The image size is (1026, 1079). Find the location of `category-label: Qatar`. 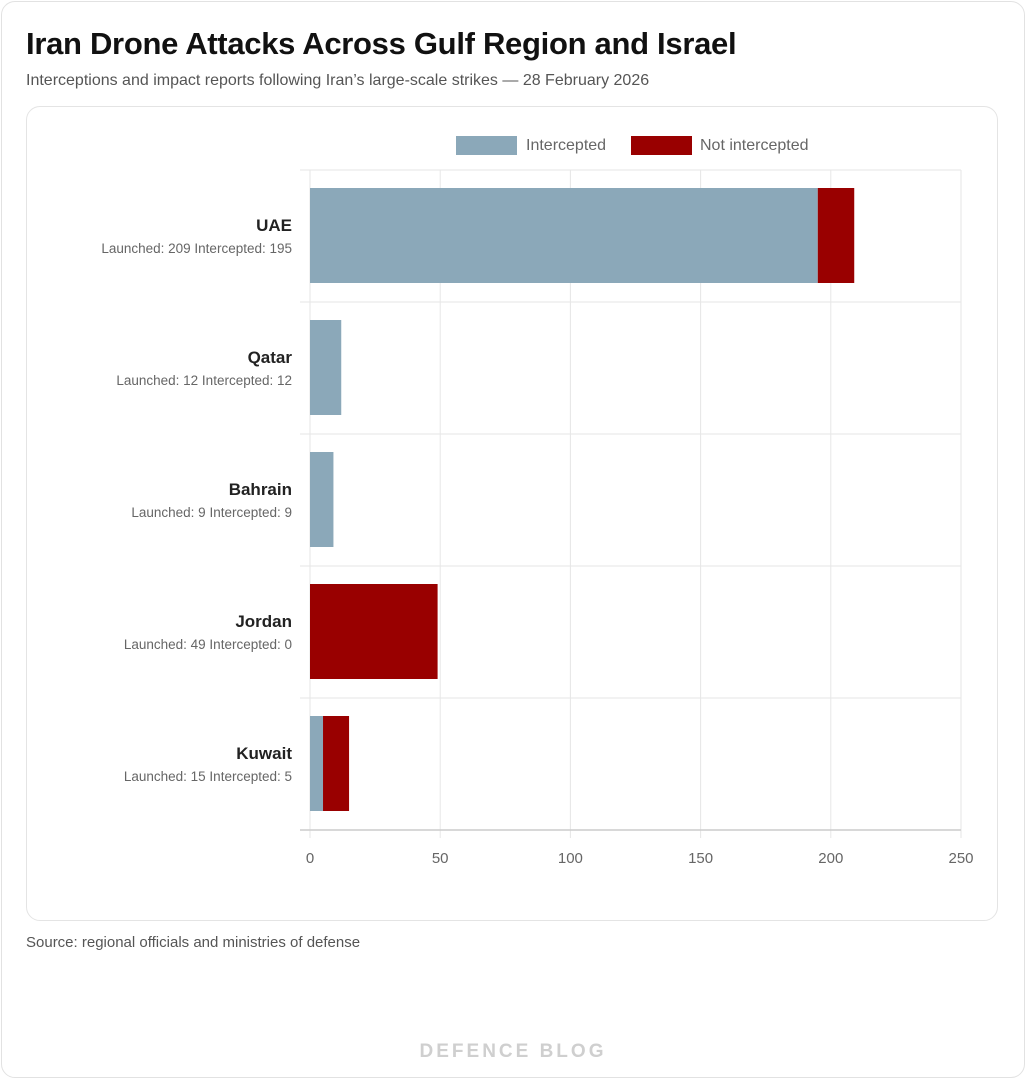

category-label: Qatar is located at coordinates (270, 357).